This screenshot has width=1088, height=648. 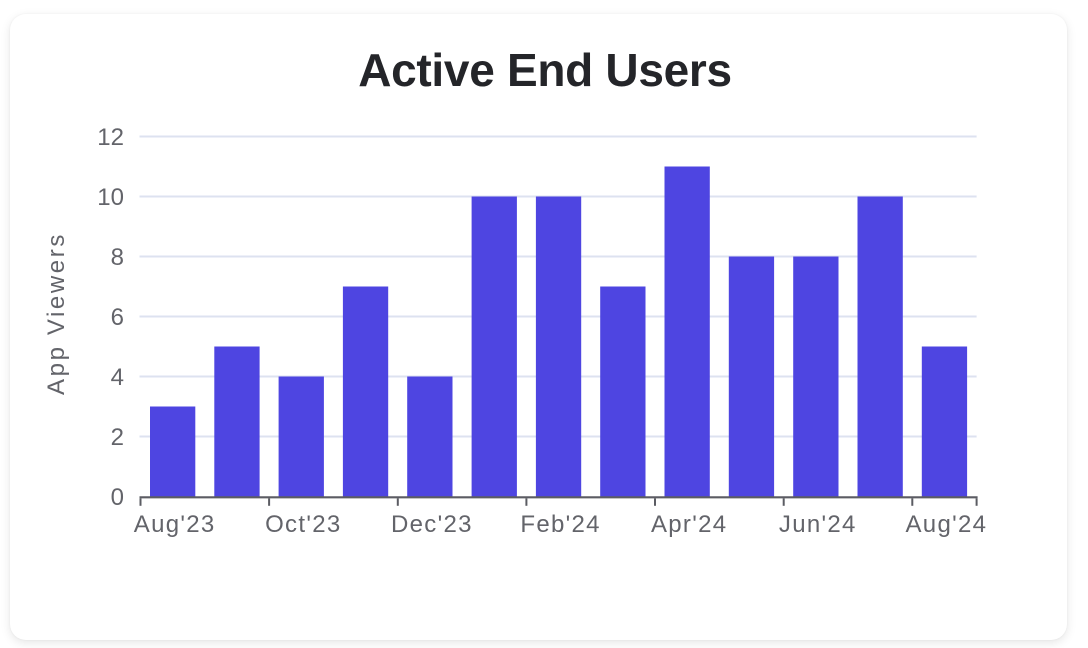 What do you see at coordinates (117, 317) in the screenshot?
I see `svg-text: 6` at bounding box center [117, 317].